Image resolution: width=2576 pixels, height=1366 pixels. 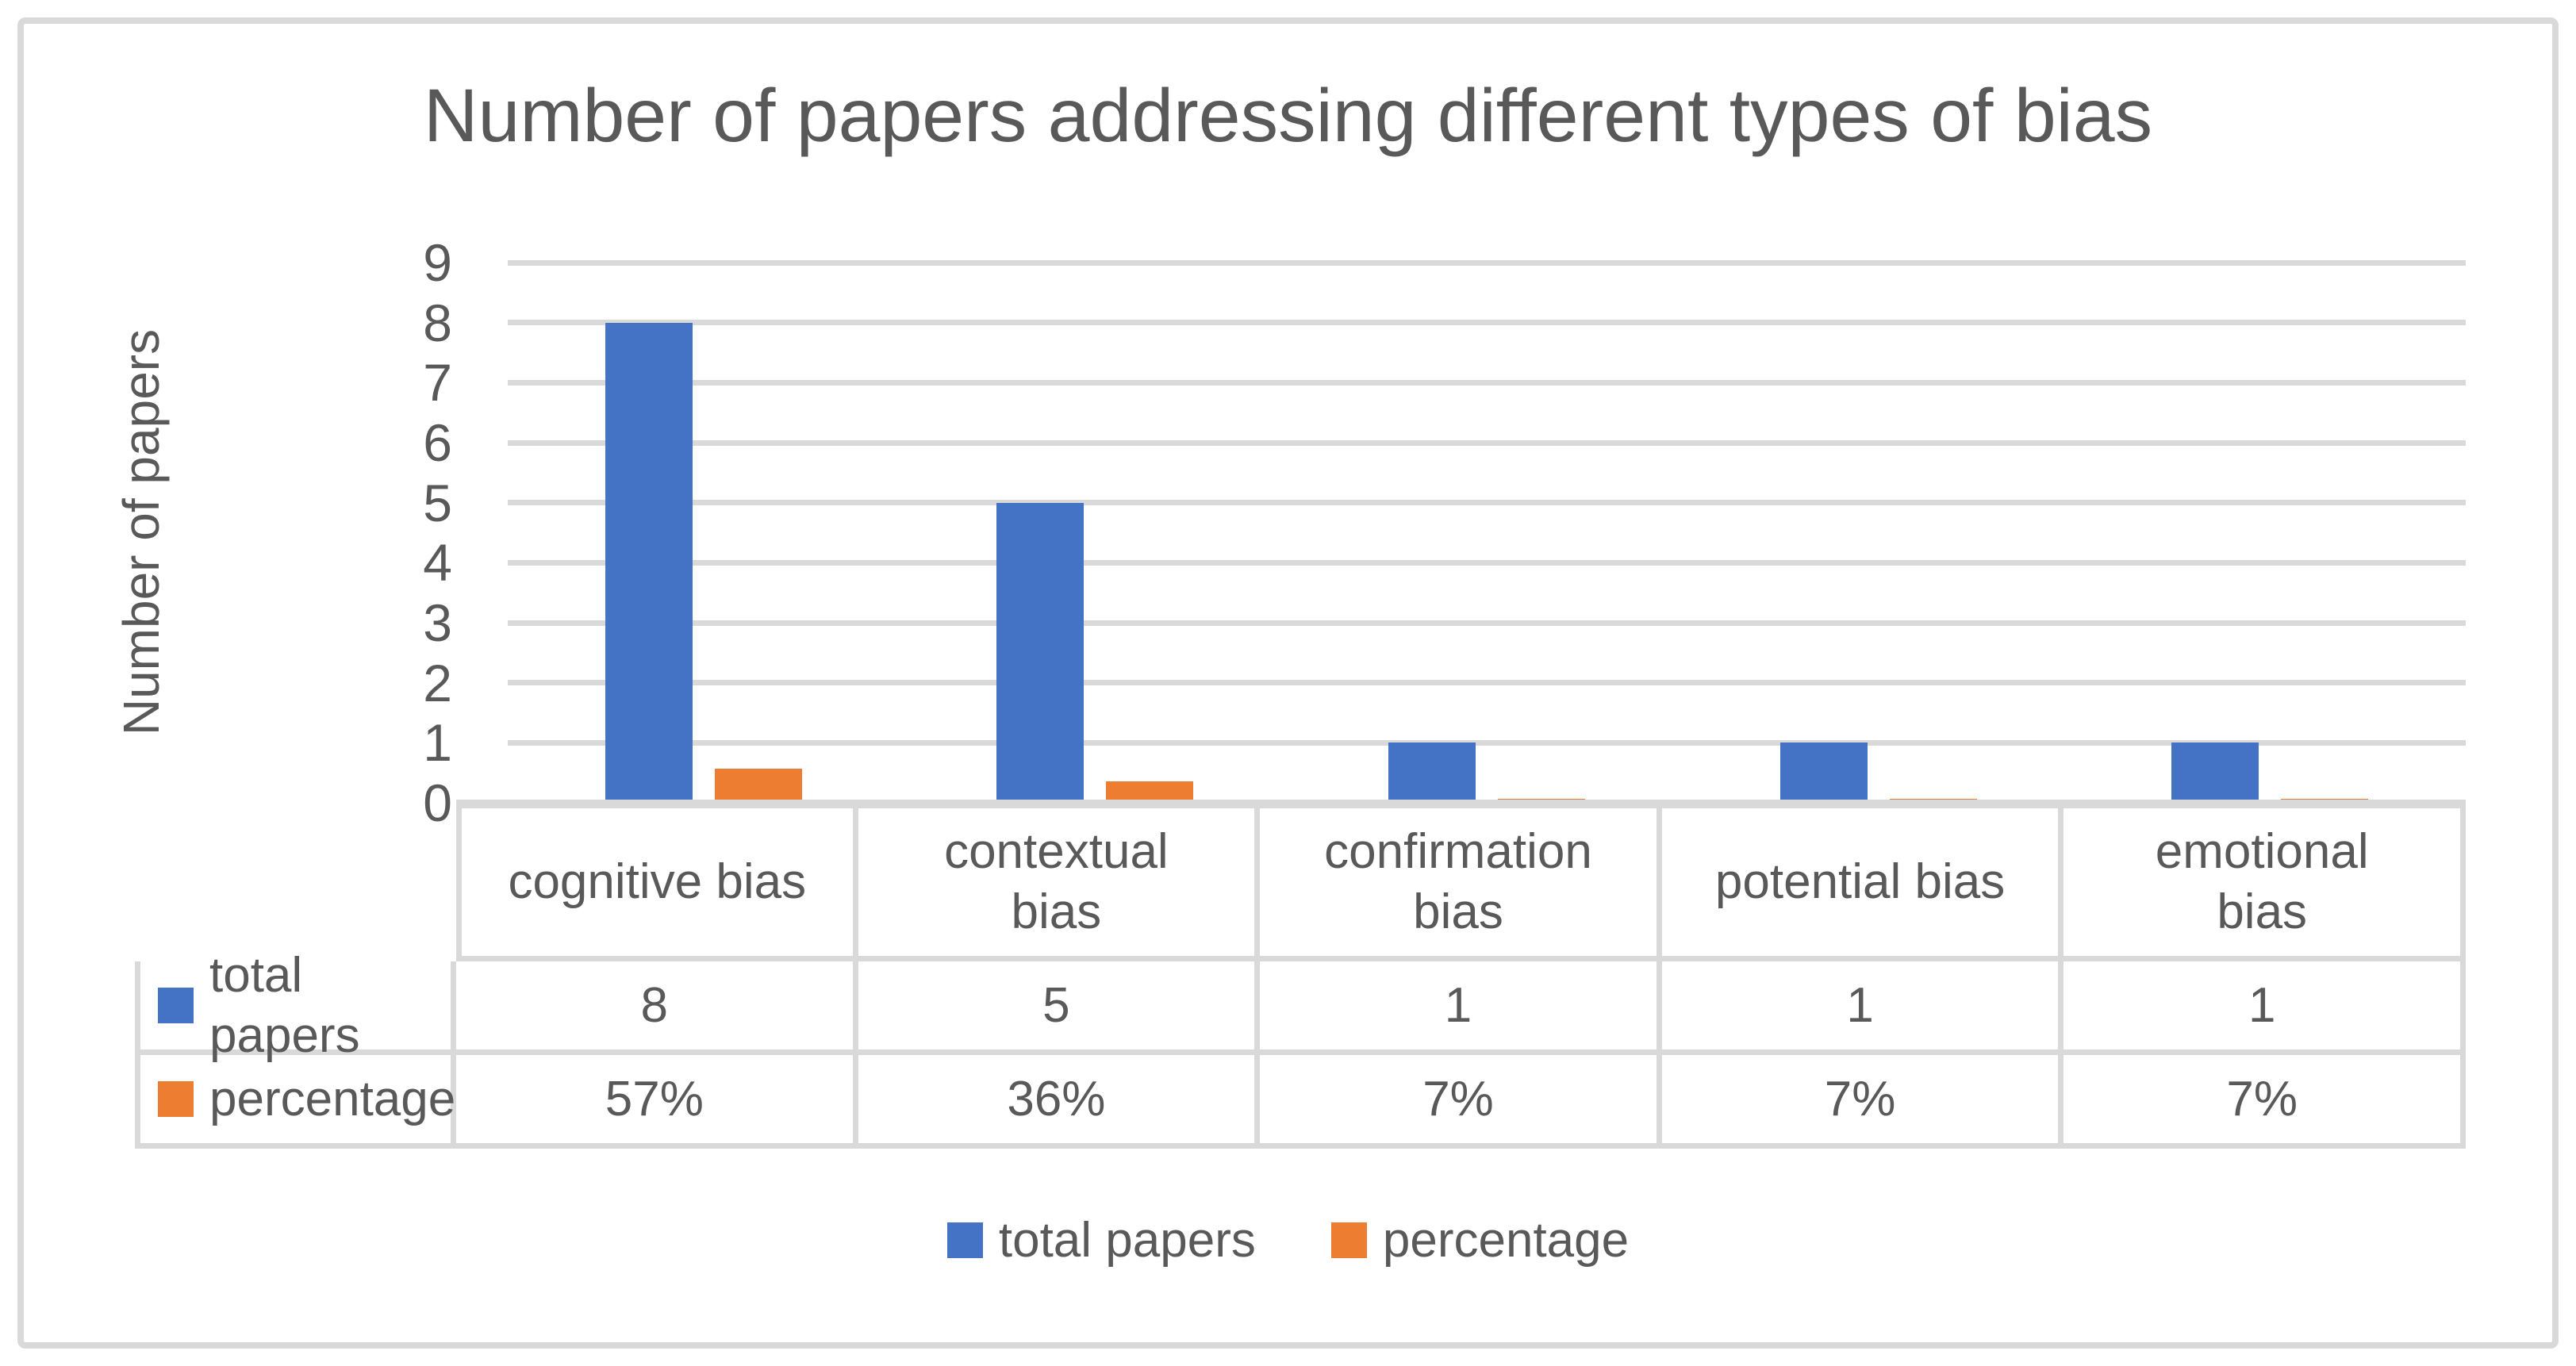 What do you see at coordinates (295, 882) in the screenshot?
I see `table-corner-cell` at bounding box center [295, 882].